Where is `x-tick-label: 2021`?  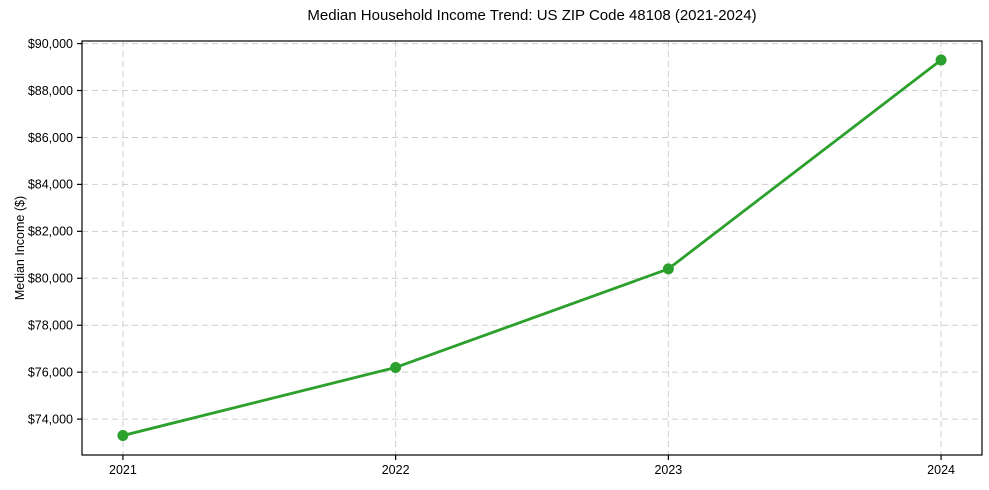
x-tick-label: 2021 is located at coordinates (123, 470).